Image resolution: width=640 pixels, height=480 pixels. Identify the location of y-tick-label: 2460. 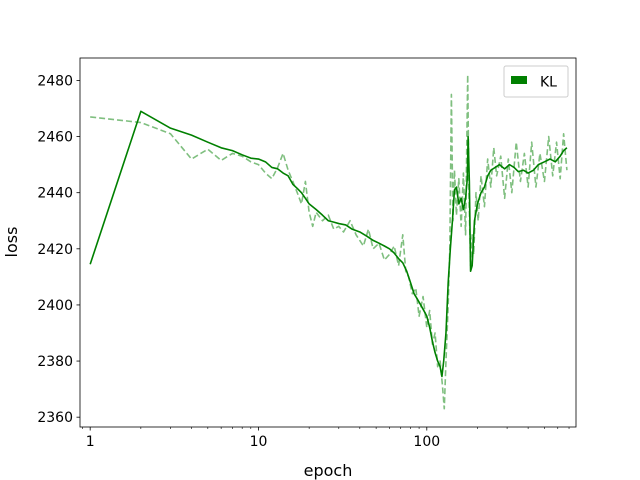
(55, 138).